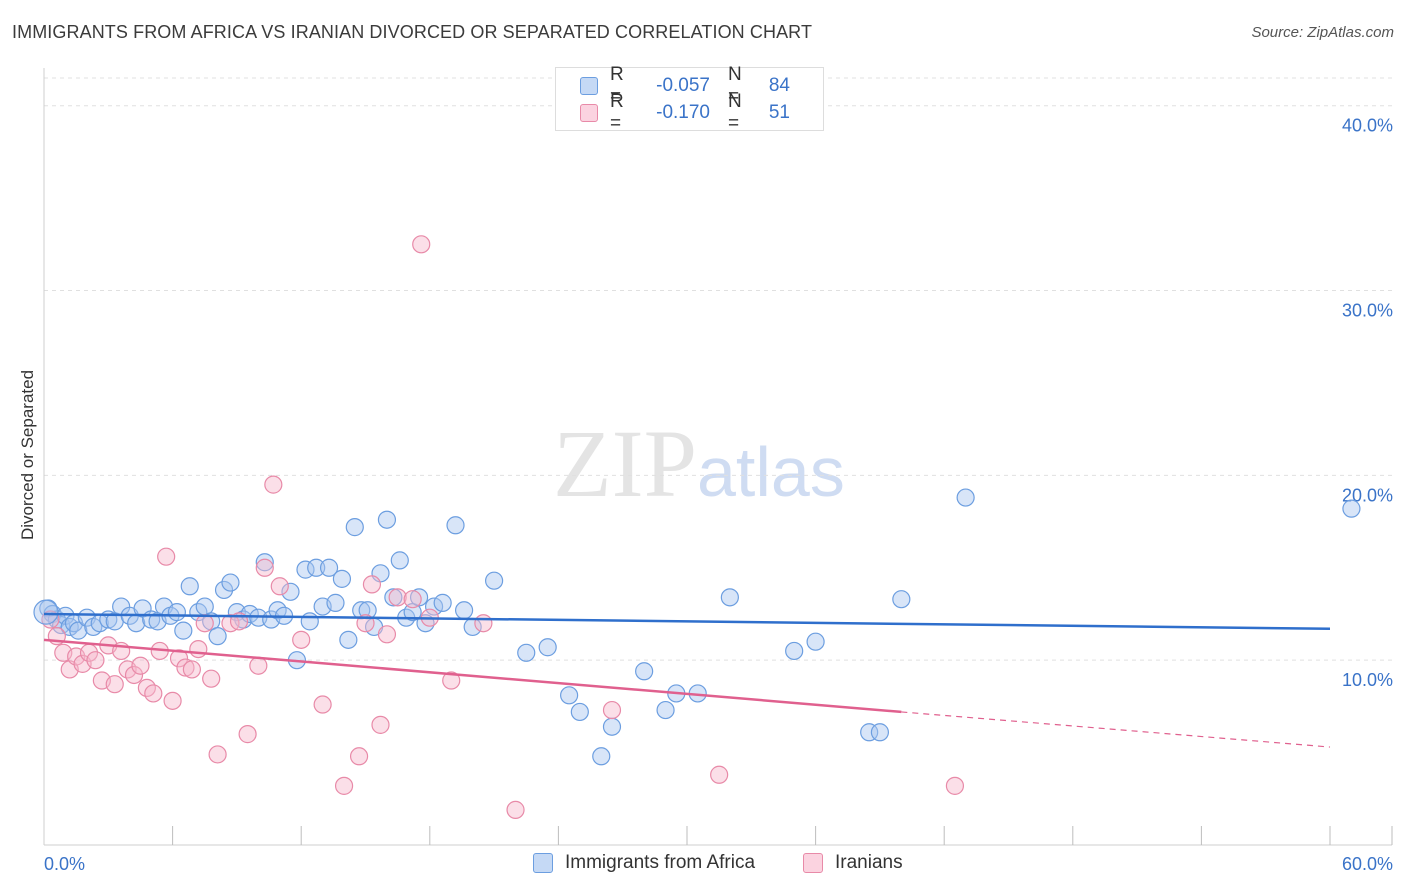 The height and width of the screenshot is (892, 1406). I want to click on watermark-atlas: atlas, so click(771, 472).